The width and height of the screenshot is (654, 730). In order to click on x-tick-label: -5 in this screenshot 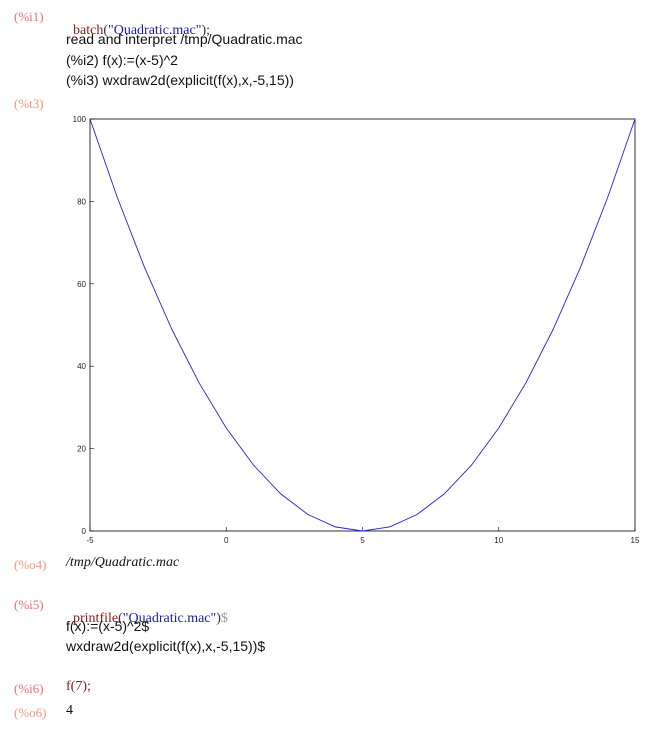, I will do `click(90, 540)`.